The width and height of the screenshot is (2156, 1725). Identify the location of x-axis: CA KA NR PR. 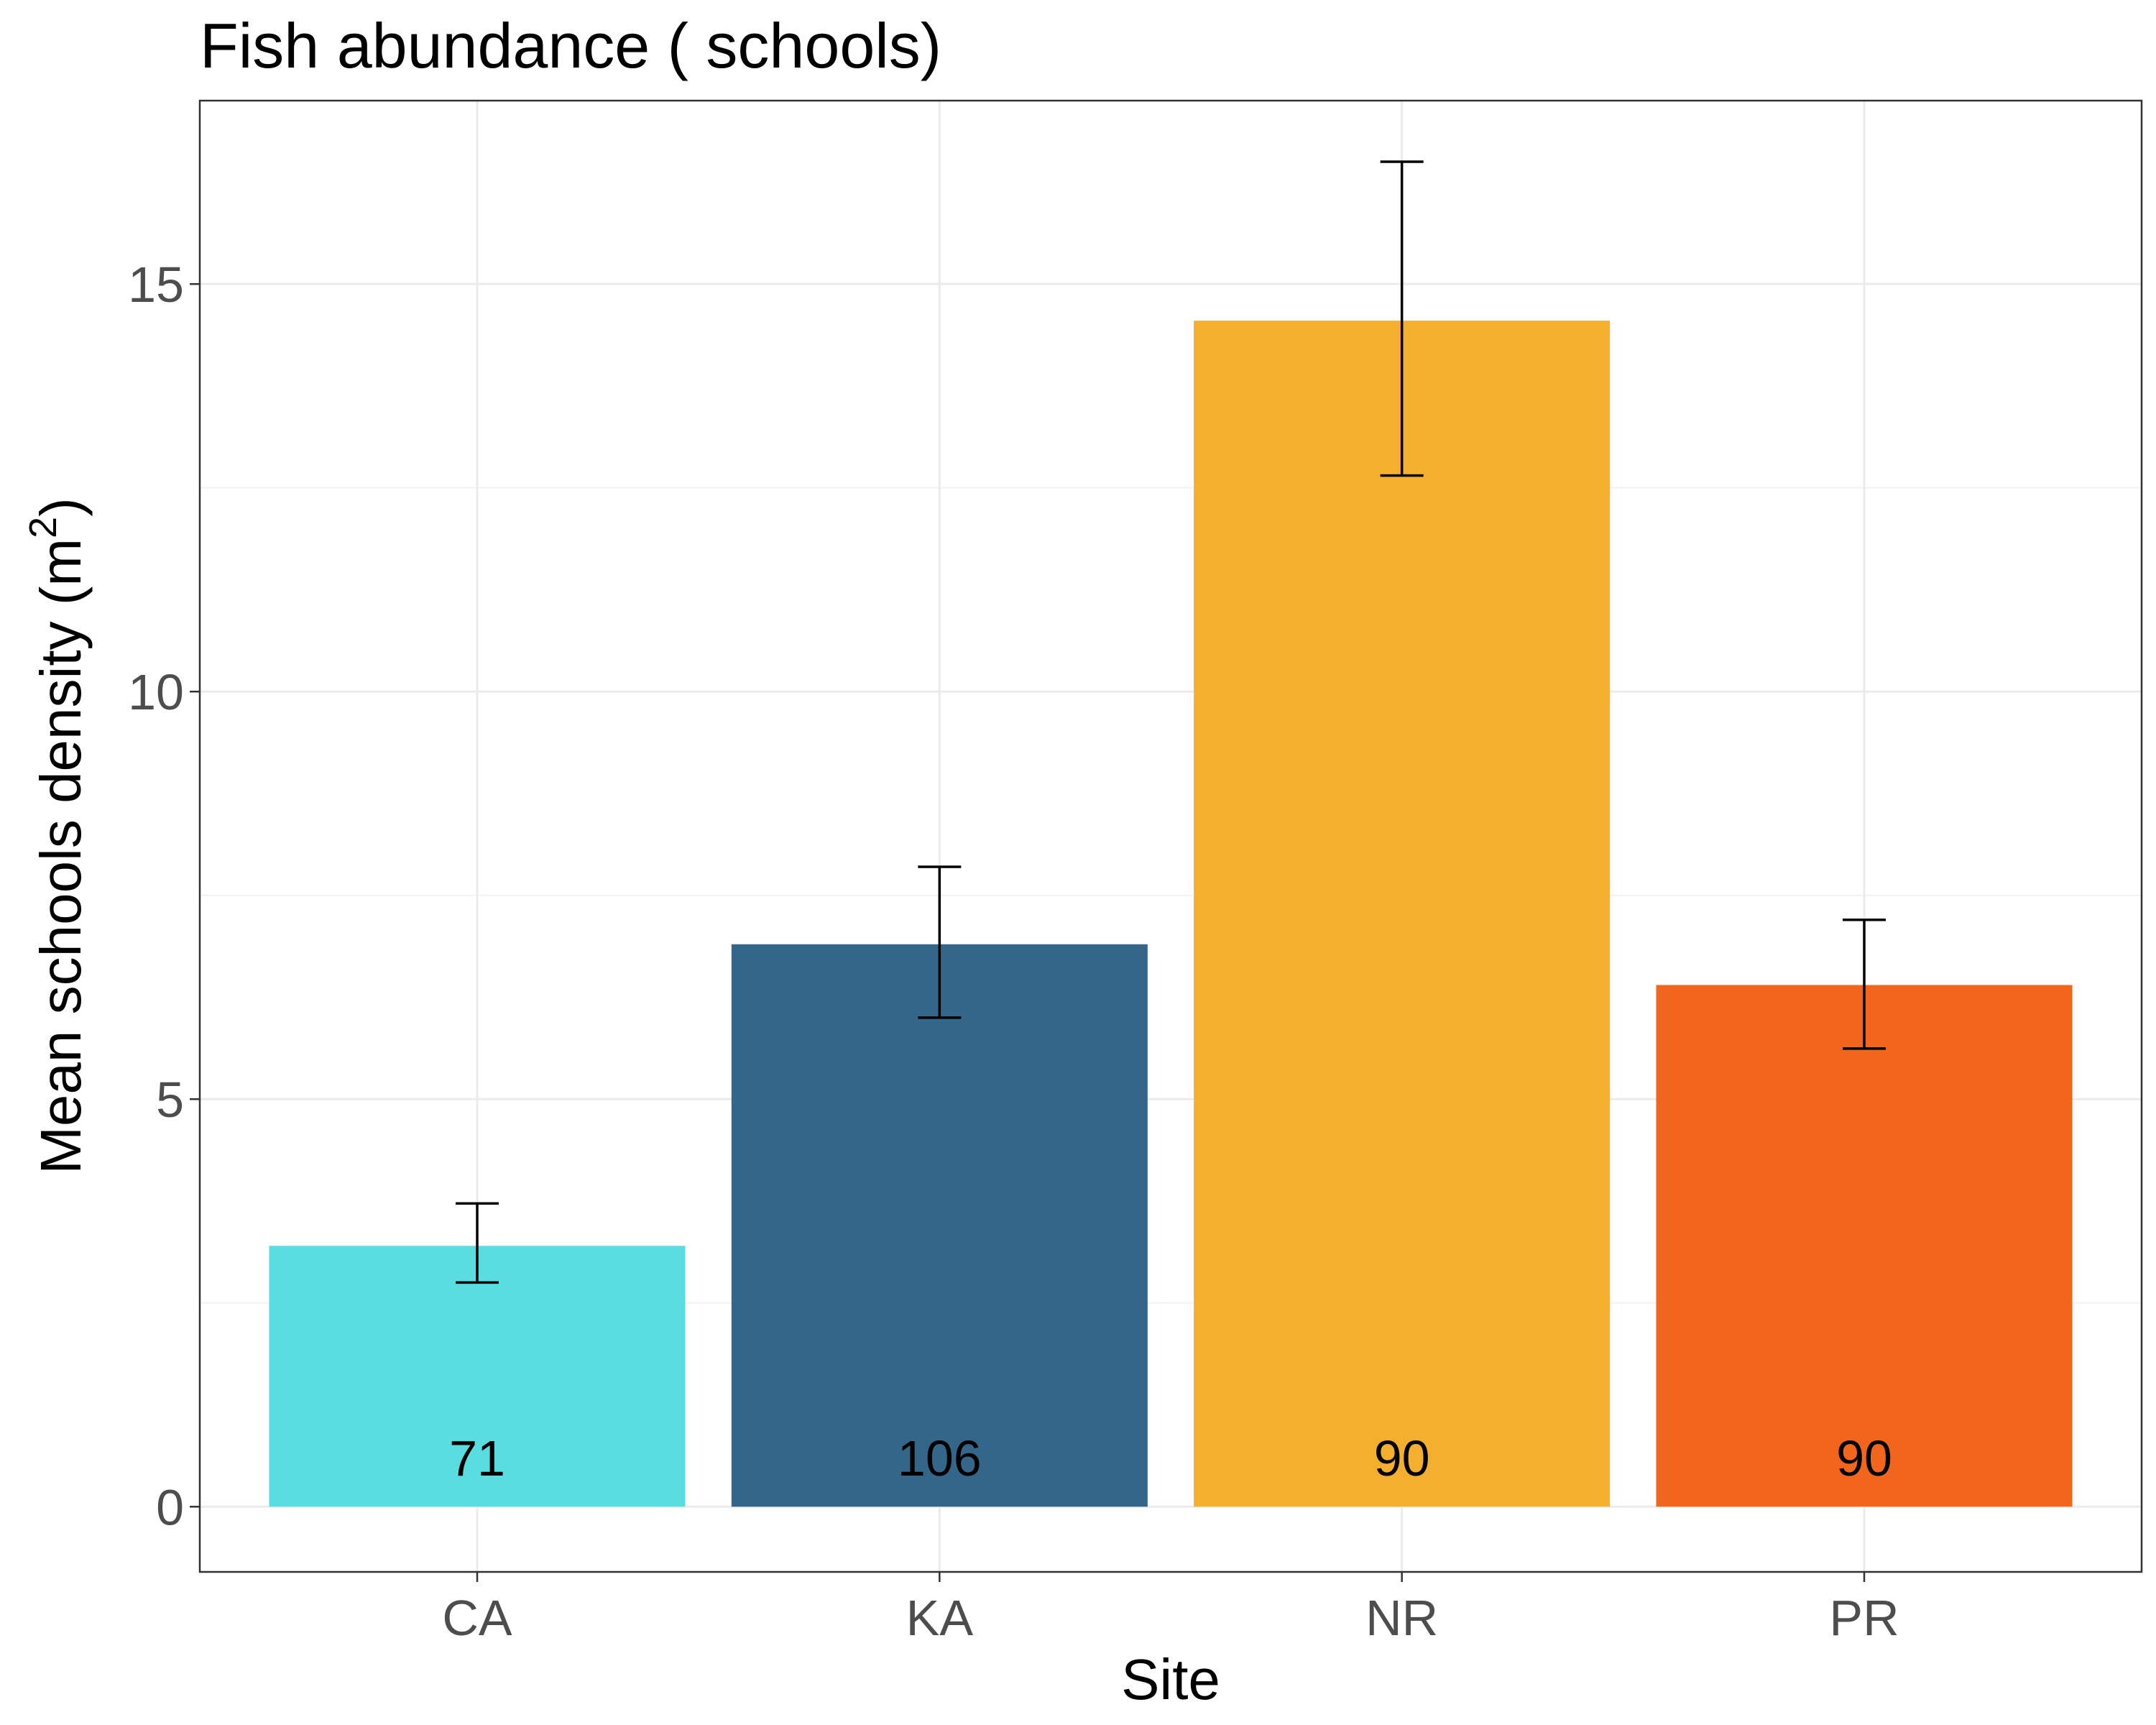
(1170, 1609).